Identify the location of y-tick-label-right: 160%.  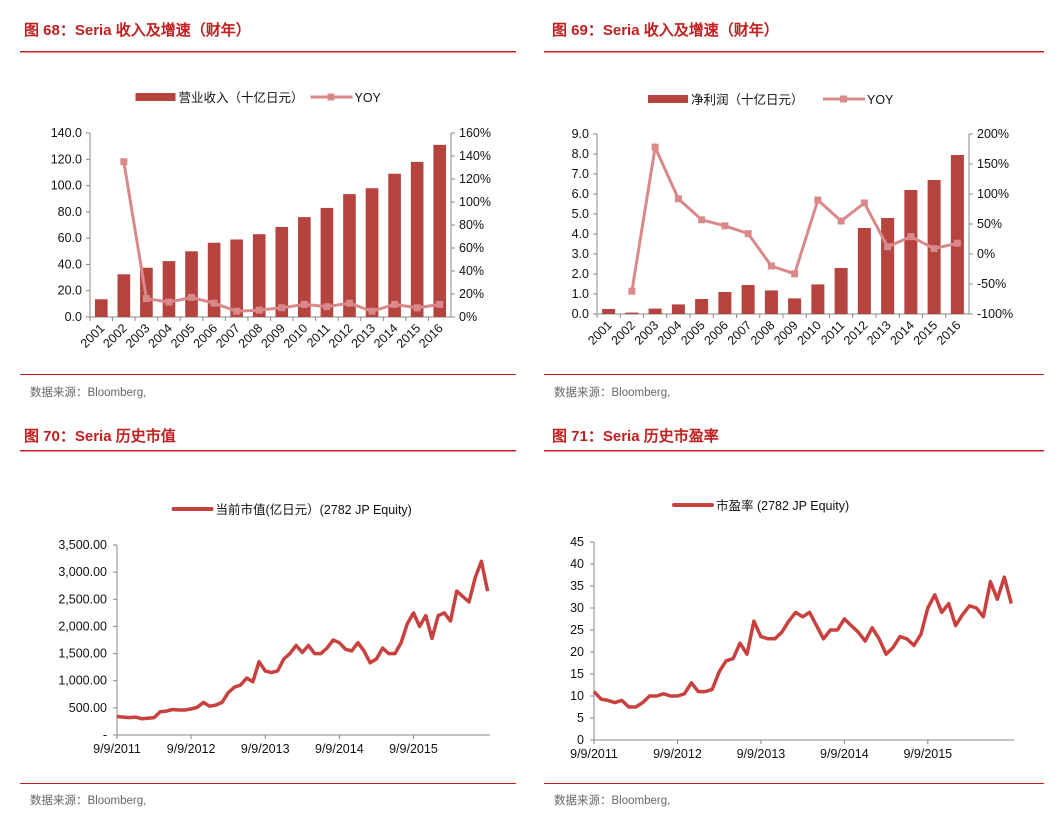
(475, 133).